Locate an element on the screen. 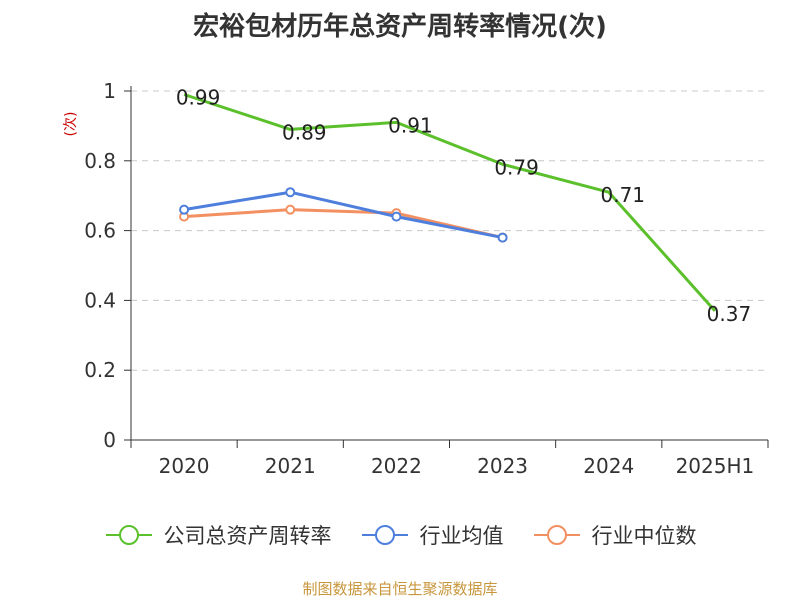 This screenshot has width=800, height=600. legend: 公司总资产周转率 行业均值 行业中位数 is located at coordinates (400, 535).